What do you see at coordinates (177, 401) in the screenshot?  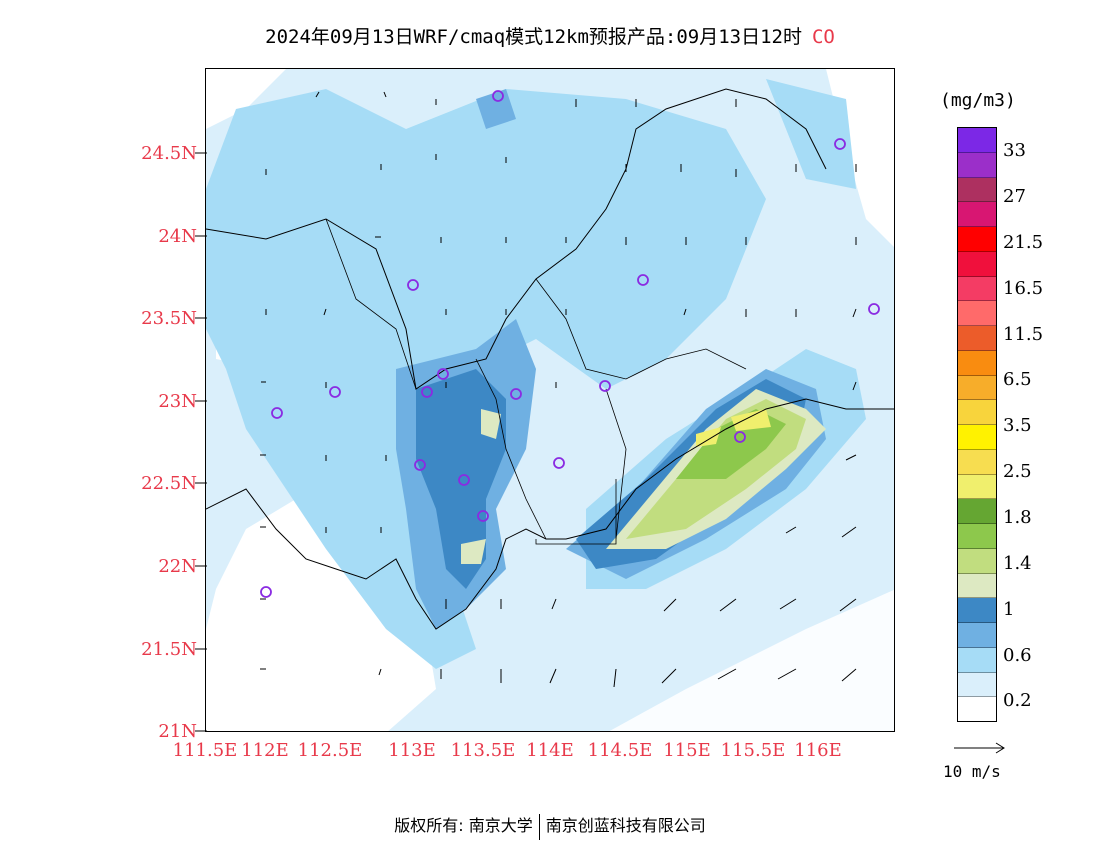 I see `lat-label: 23N` at bounding box center [177, 401].